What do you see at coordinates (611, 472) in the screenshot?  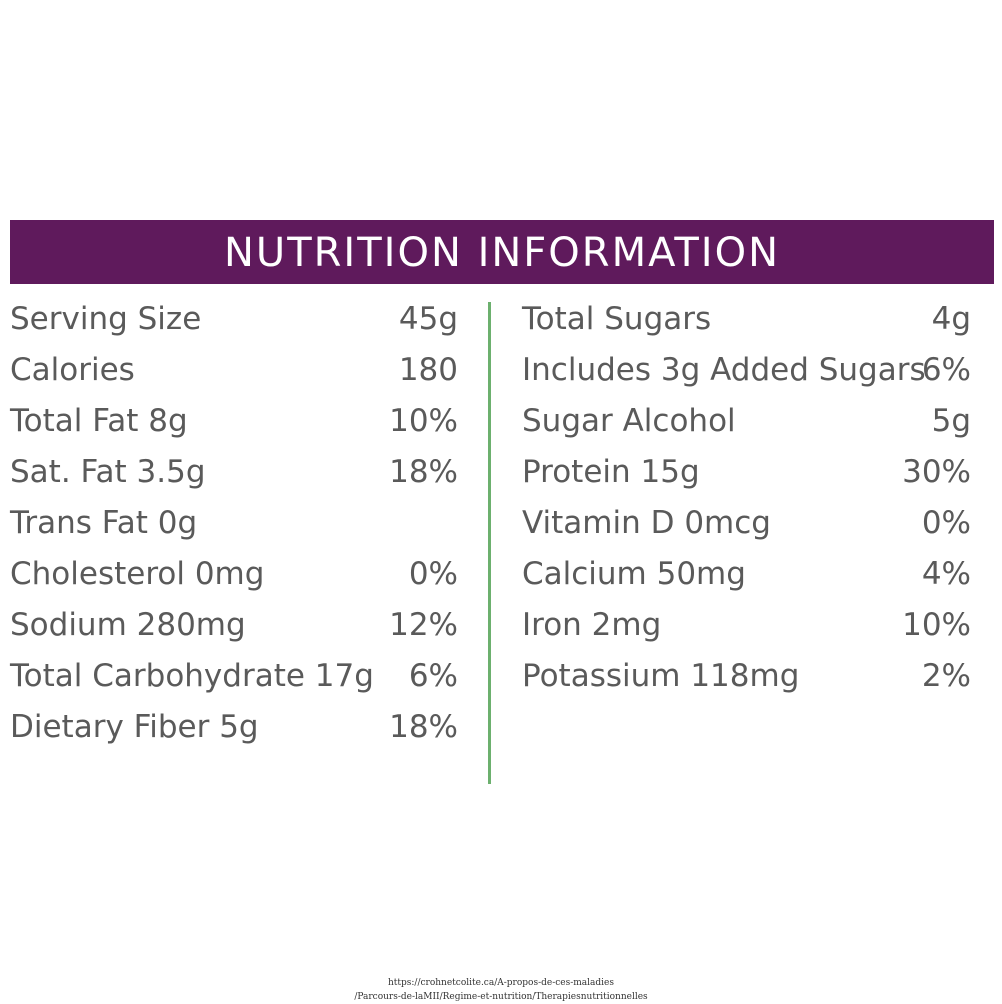 I see `nutrient-label: Protein 15g` at bounding box center [611, 472].